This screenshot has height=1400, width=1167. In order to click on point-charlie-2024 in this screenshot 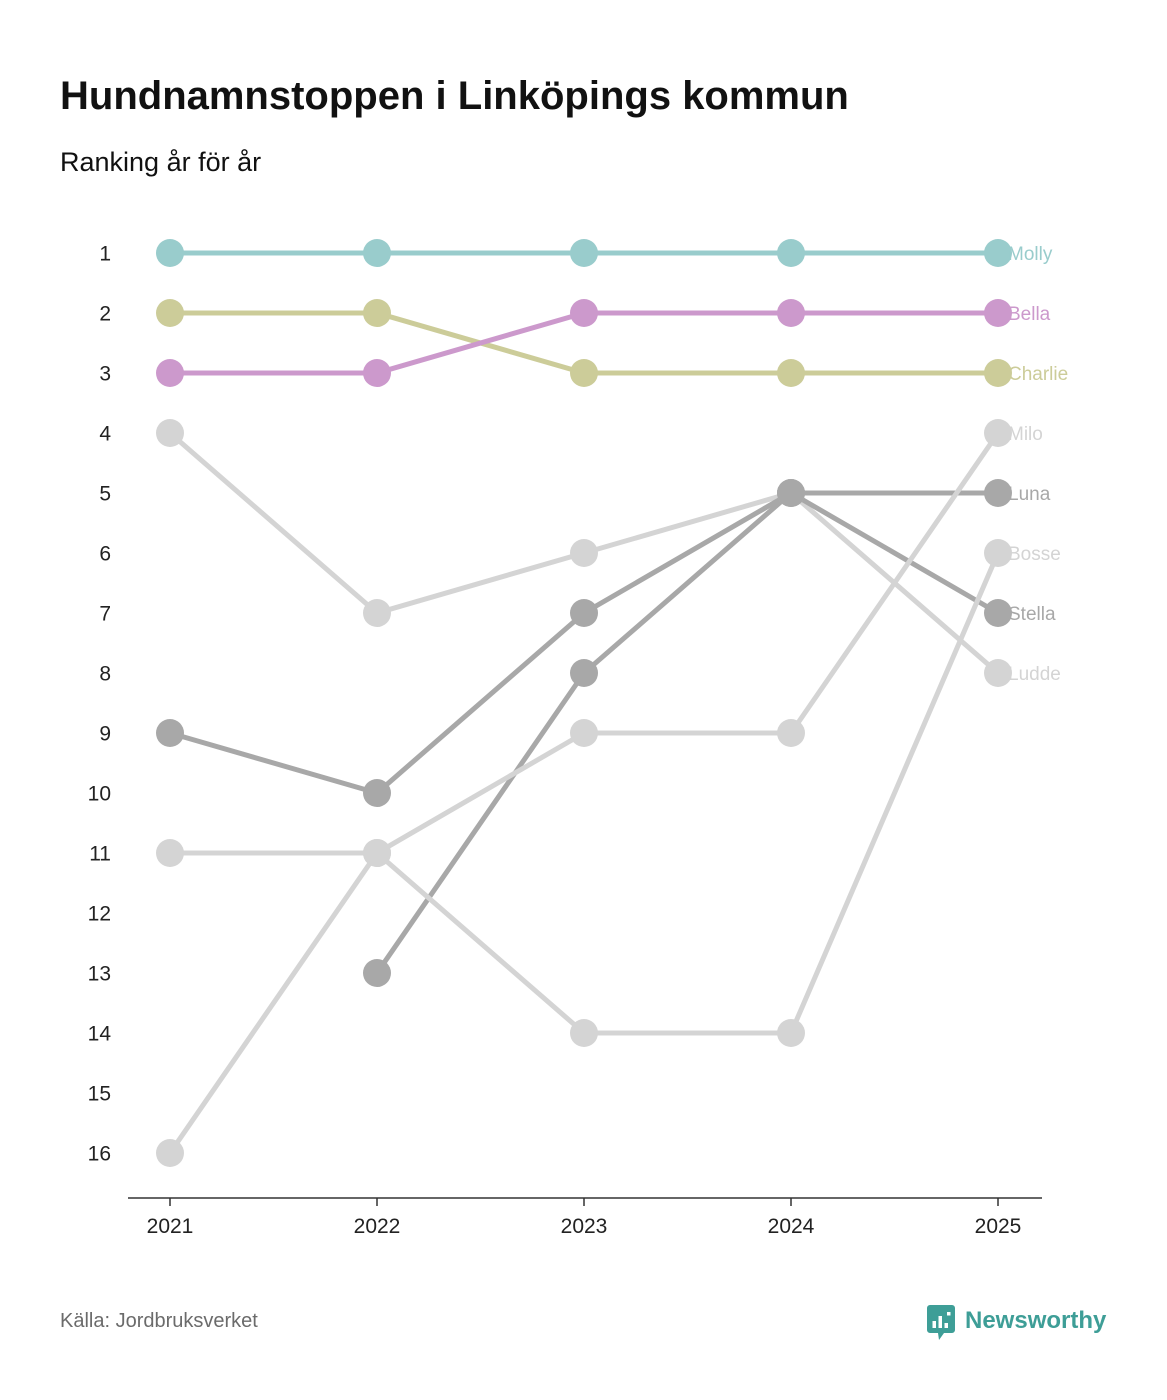, I will do `click(791, 373)`.